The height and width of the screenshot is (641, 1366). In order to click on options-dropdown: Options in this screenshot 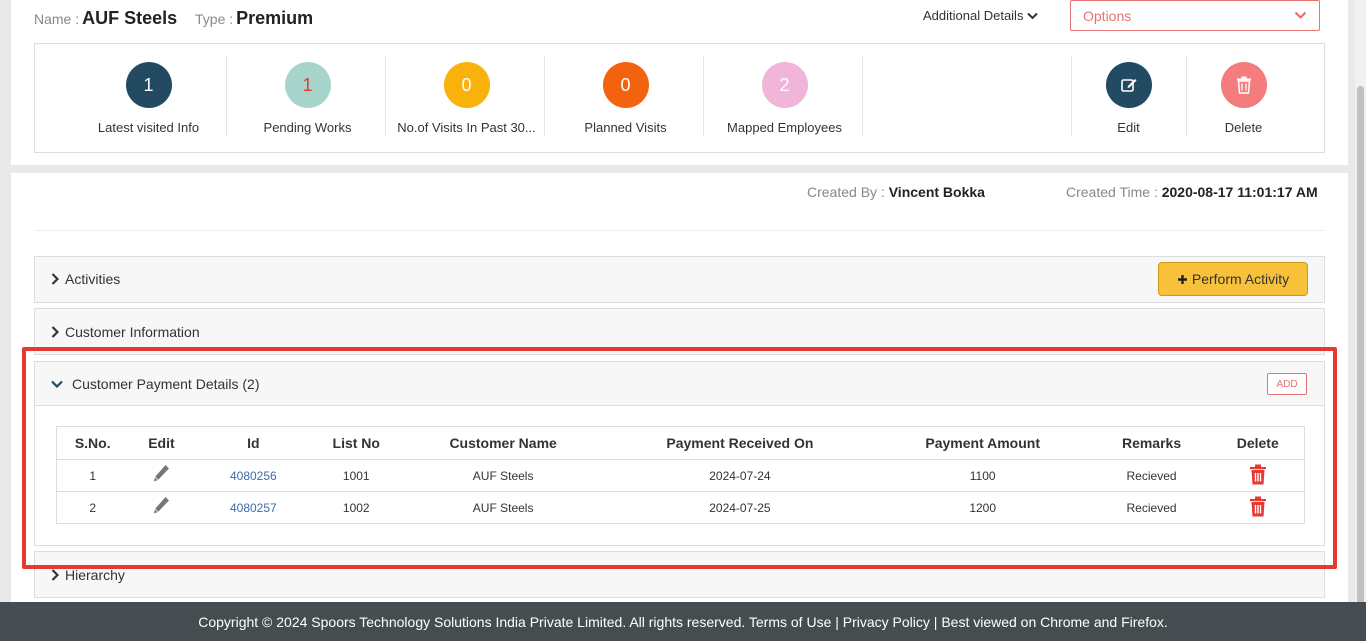, I will do `click(1195, 15)`.